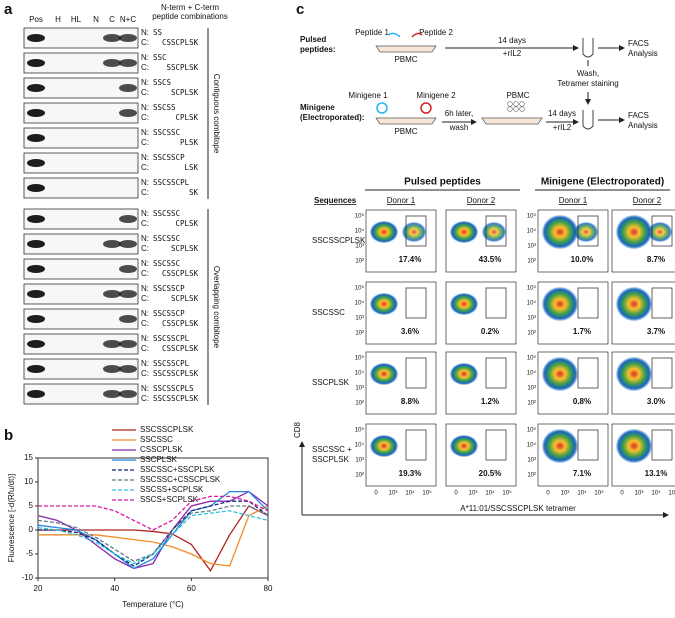 This screenshot has height=618, width=675. I want to click on legend-label: SSCPLSK, so click(159, 459).